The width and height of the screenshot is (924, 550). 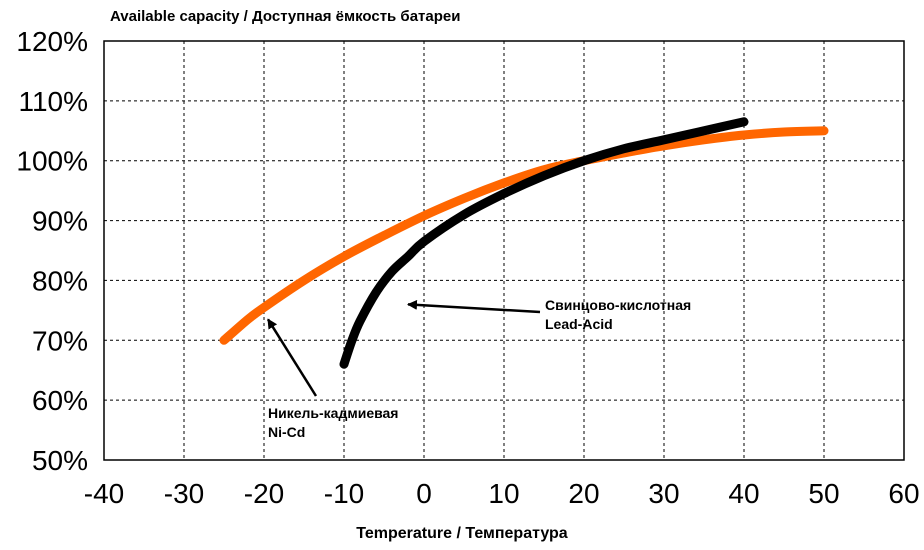 I want to click on y-tick-label: 90%, so click(x=60, y=221).